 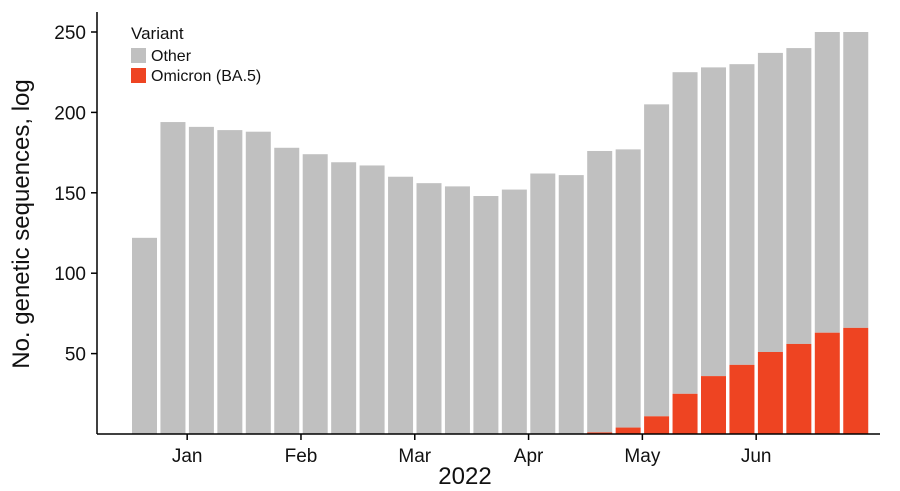 What do you see at coordinates (301, 456) in the screenshot?
I see `x-tick-label-feb: Feb` at bounding box center [301, 456].